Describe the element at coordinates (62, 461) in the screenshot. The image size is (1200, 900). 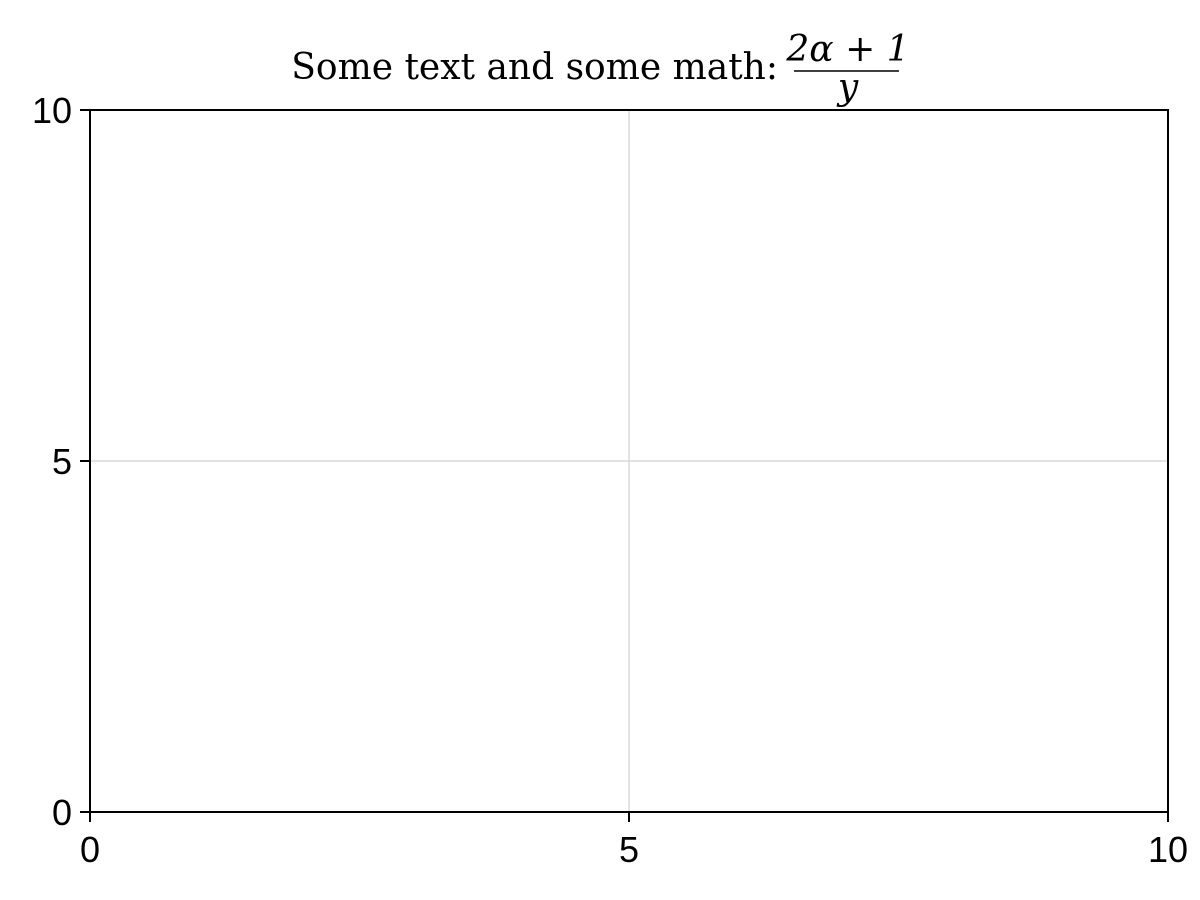
I see `y-tick-label: 5` at that location.